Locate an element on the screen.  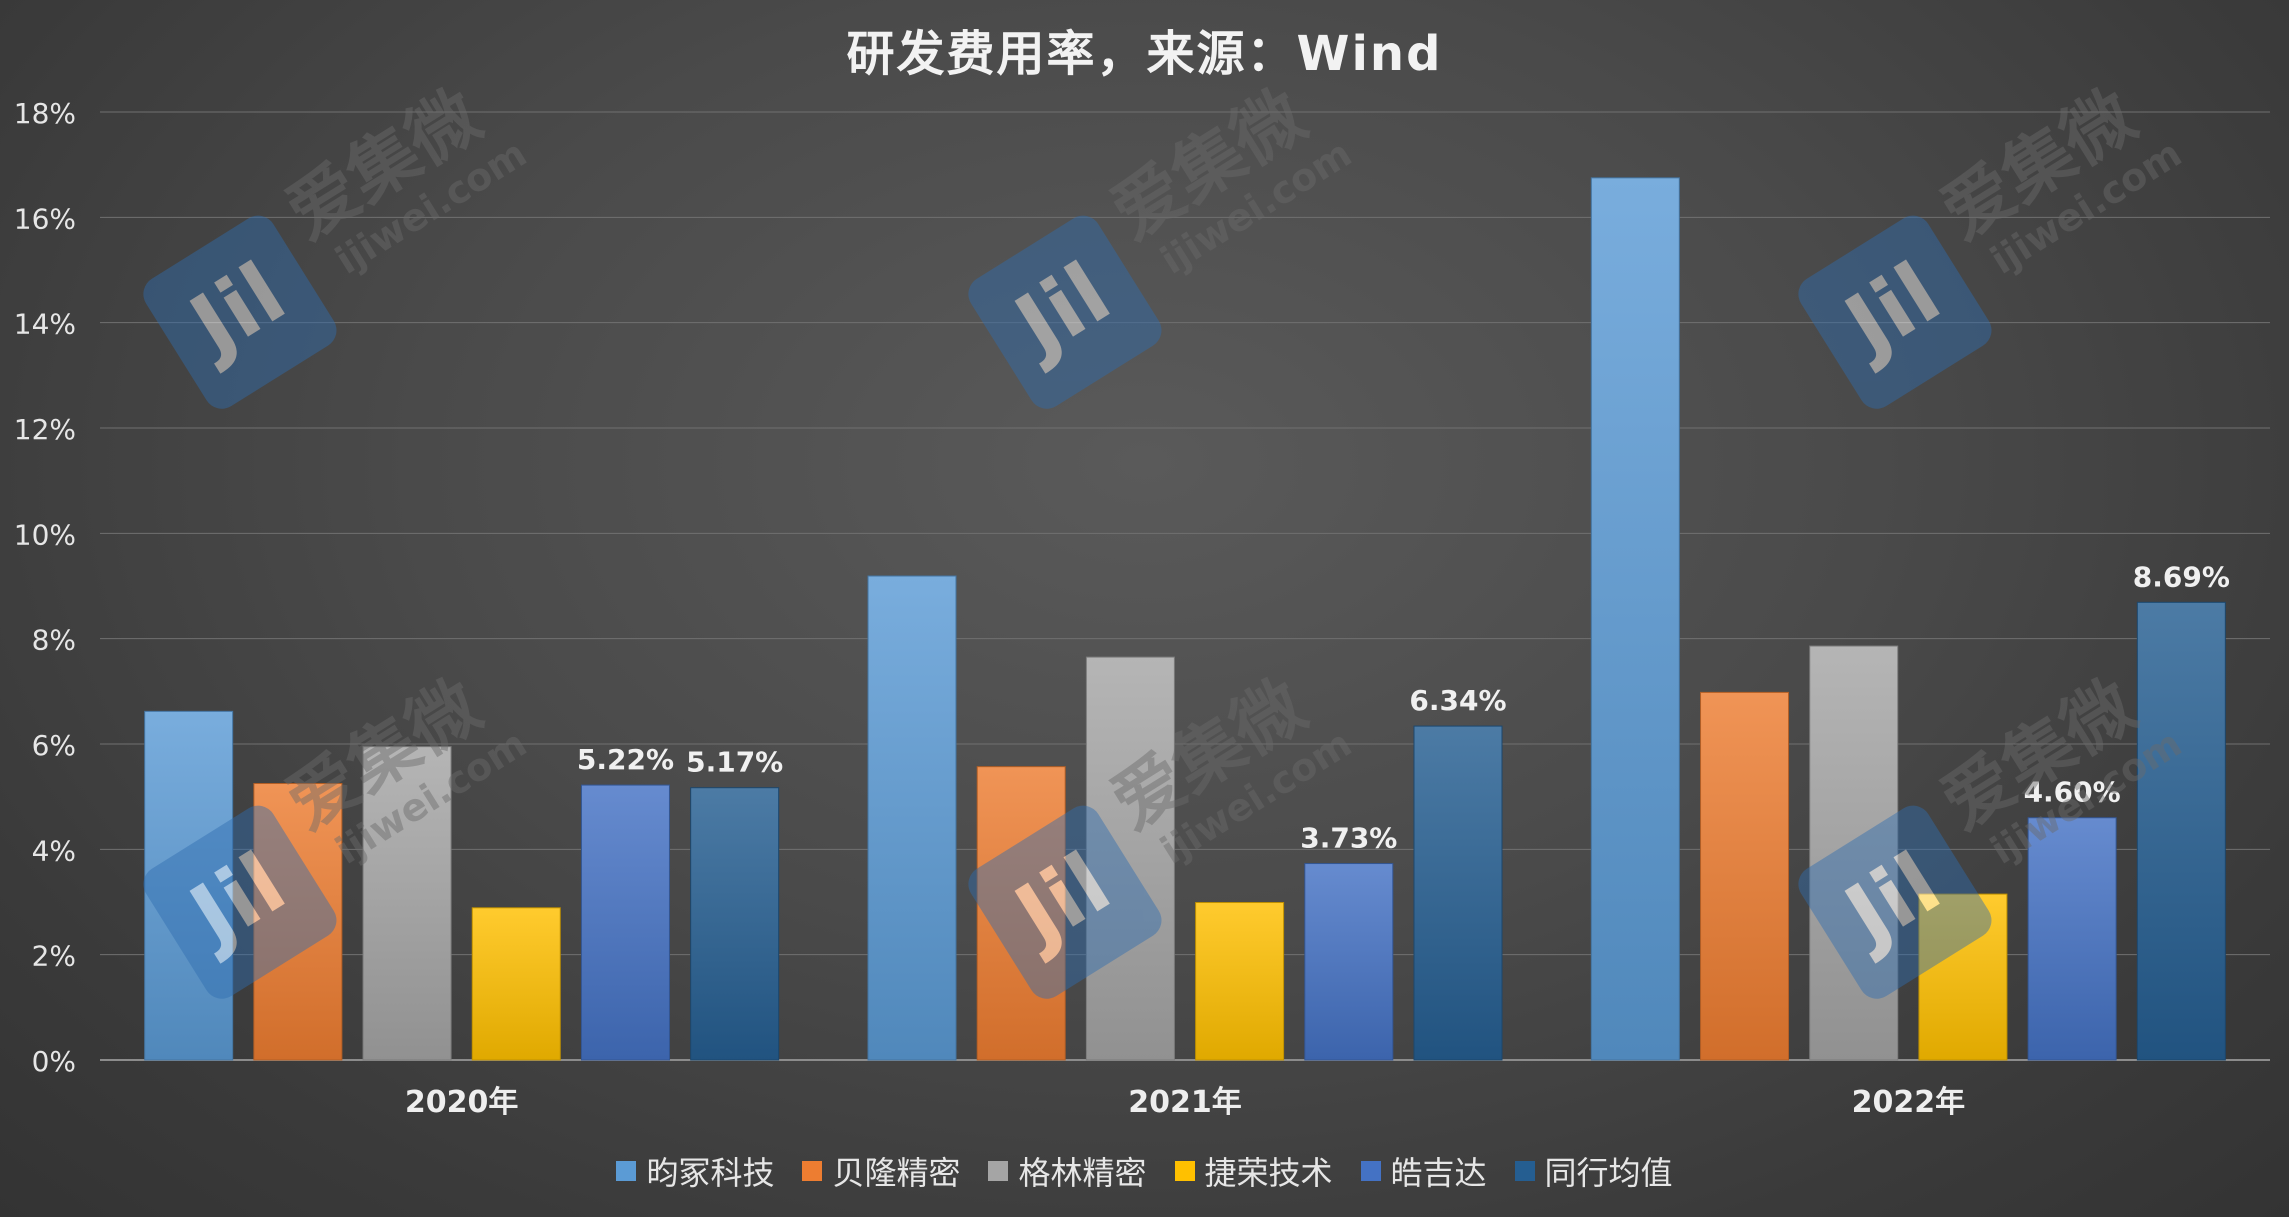
x-tick-label: 2021年 is located at coordinates (1185, 1102).